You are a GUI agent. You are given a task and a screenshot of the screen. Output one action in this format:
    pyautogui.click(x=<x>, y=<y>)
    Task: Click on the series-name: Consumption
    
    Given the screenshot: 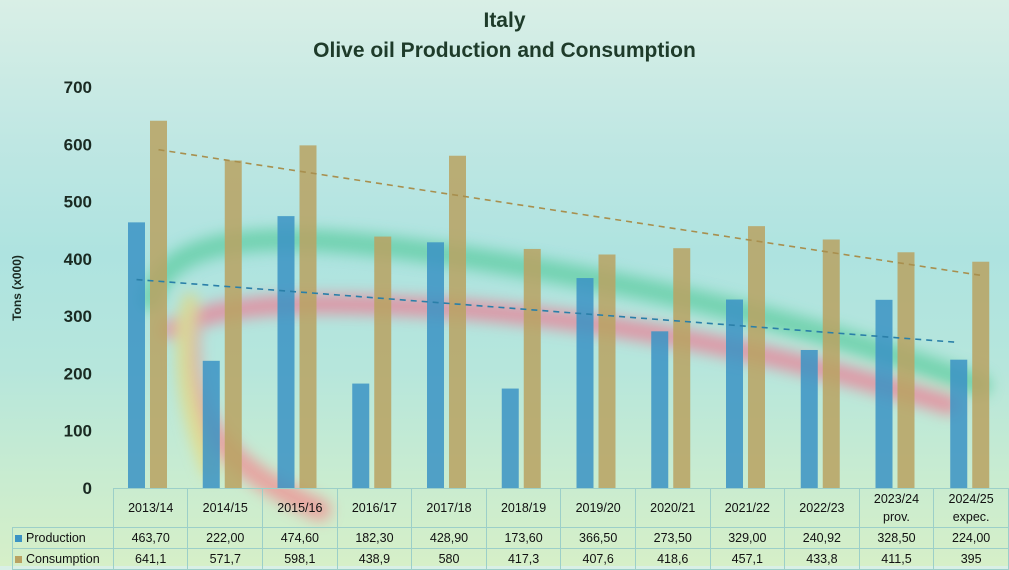 What is the action you would take?
    pyautogui.click(x=63, y=559)
    